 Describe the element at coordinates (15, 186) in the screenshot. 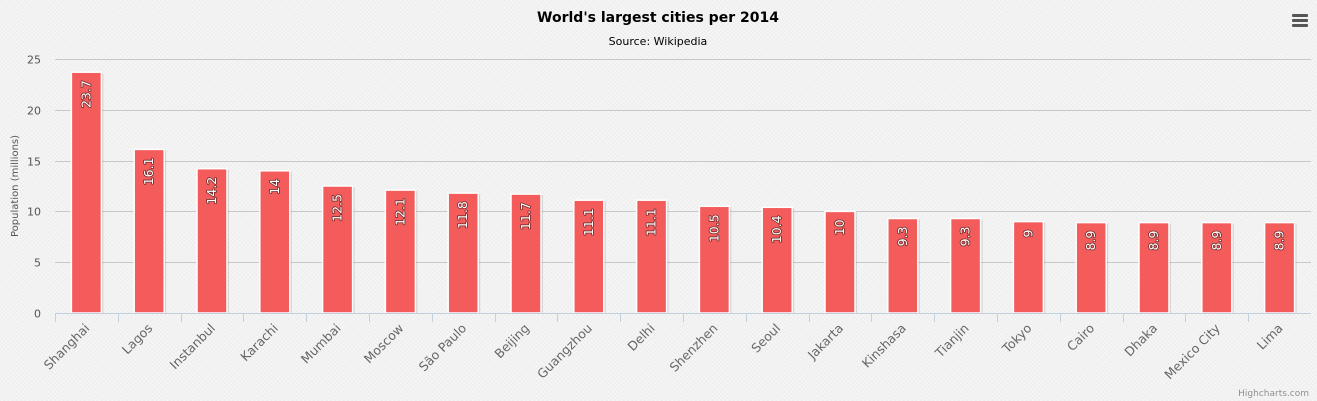

I see `y-axis-title: Population (millions)` at that location.